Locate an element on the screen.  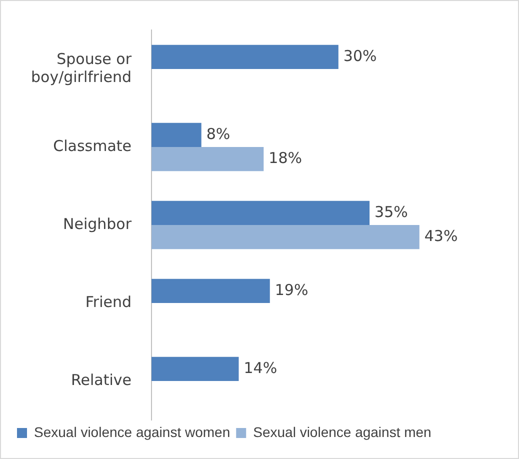
data-label: 8% is located at coordinates (218, 133).